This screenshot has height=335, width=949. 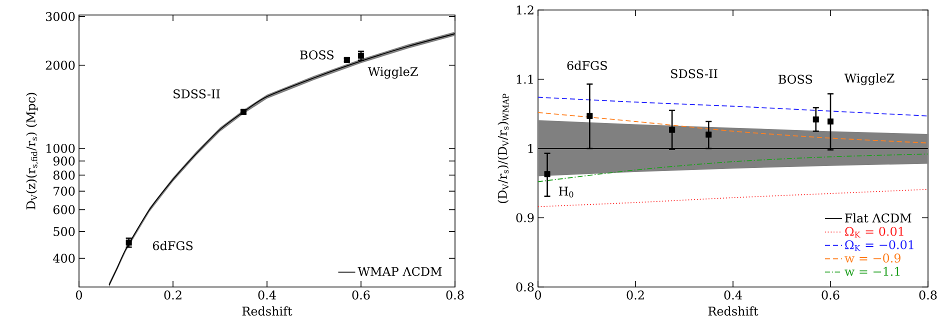 What do you see at coordinates (879, 245) in the screenshot?
I see `legend-label: Ω$_{K}$ = −0.01` at bounding box center [879, 245].